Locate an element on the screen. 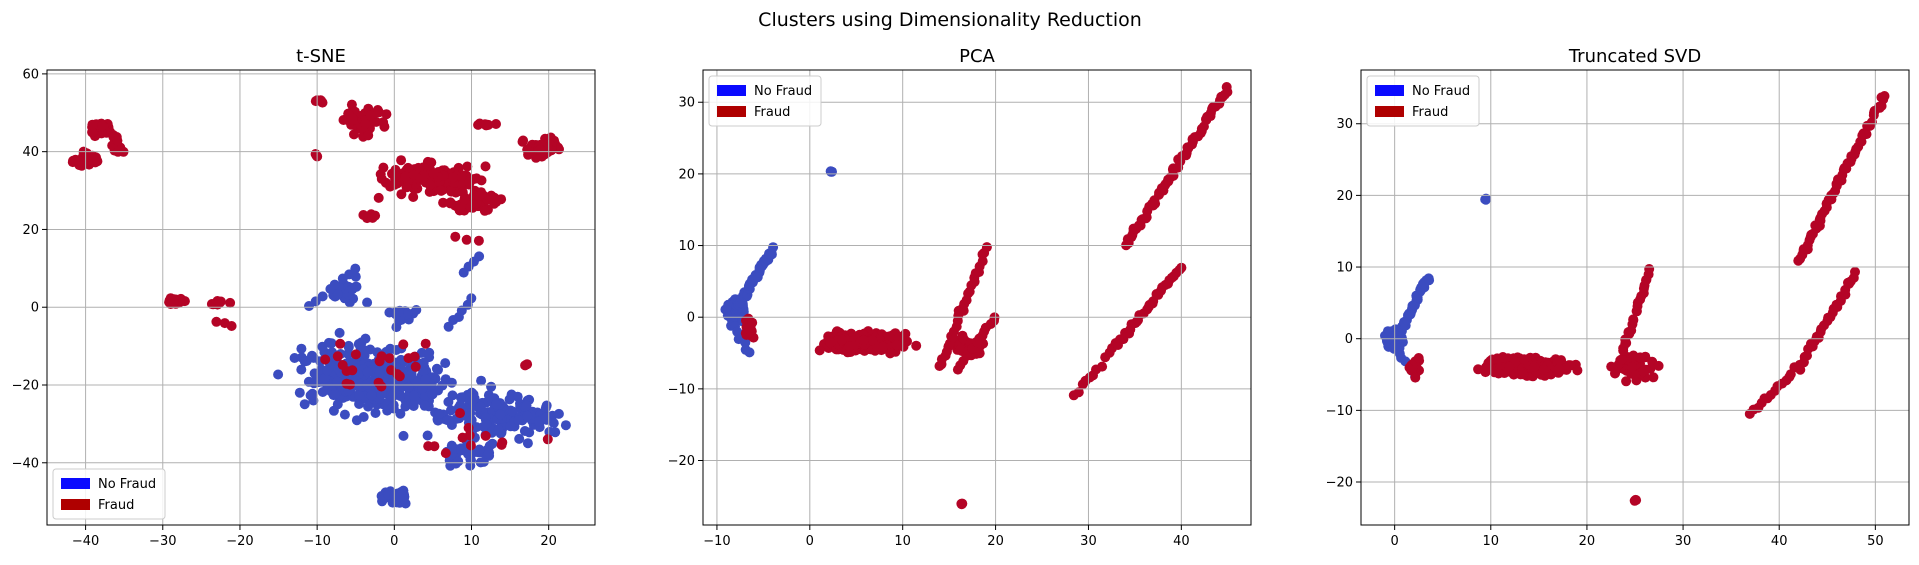 The width and height of the screenshot is (1919, 565). x-tick-label: 10 is located at coordinates (471, 541).